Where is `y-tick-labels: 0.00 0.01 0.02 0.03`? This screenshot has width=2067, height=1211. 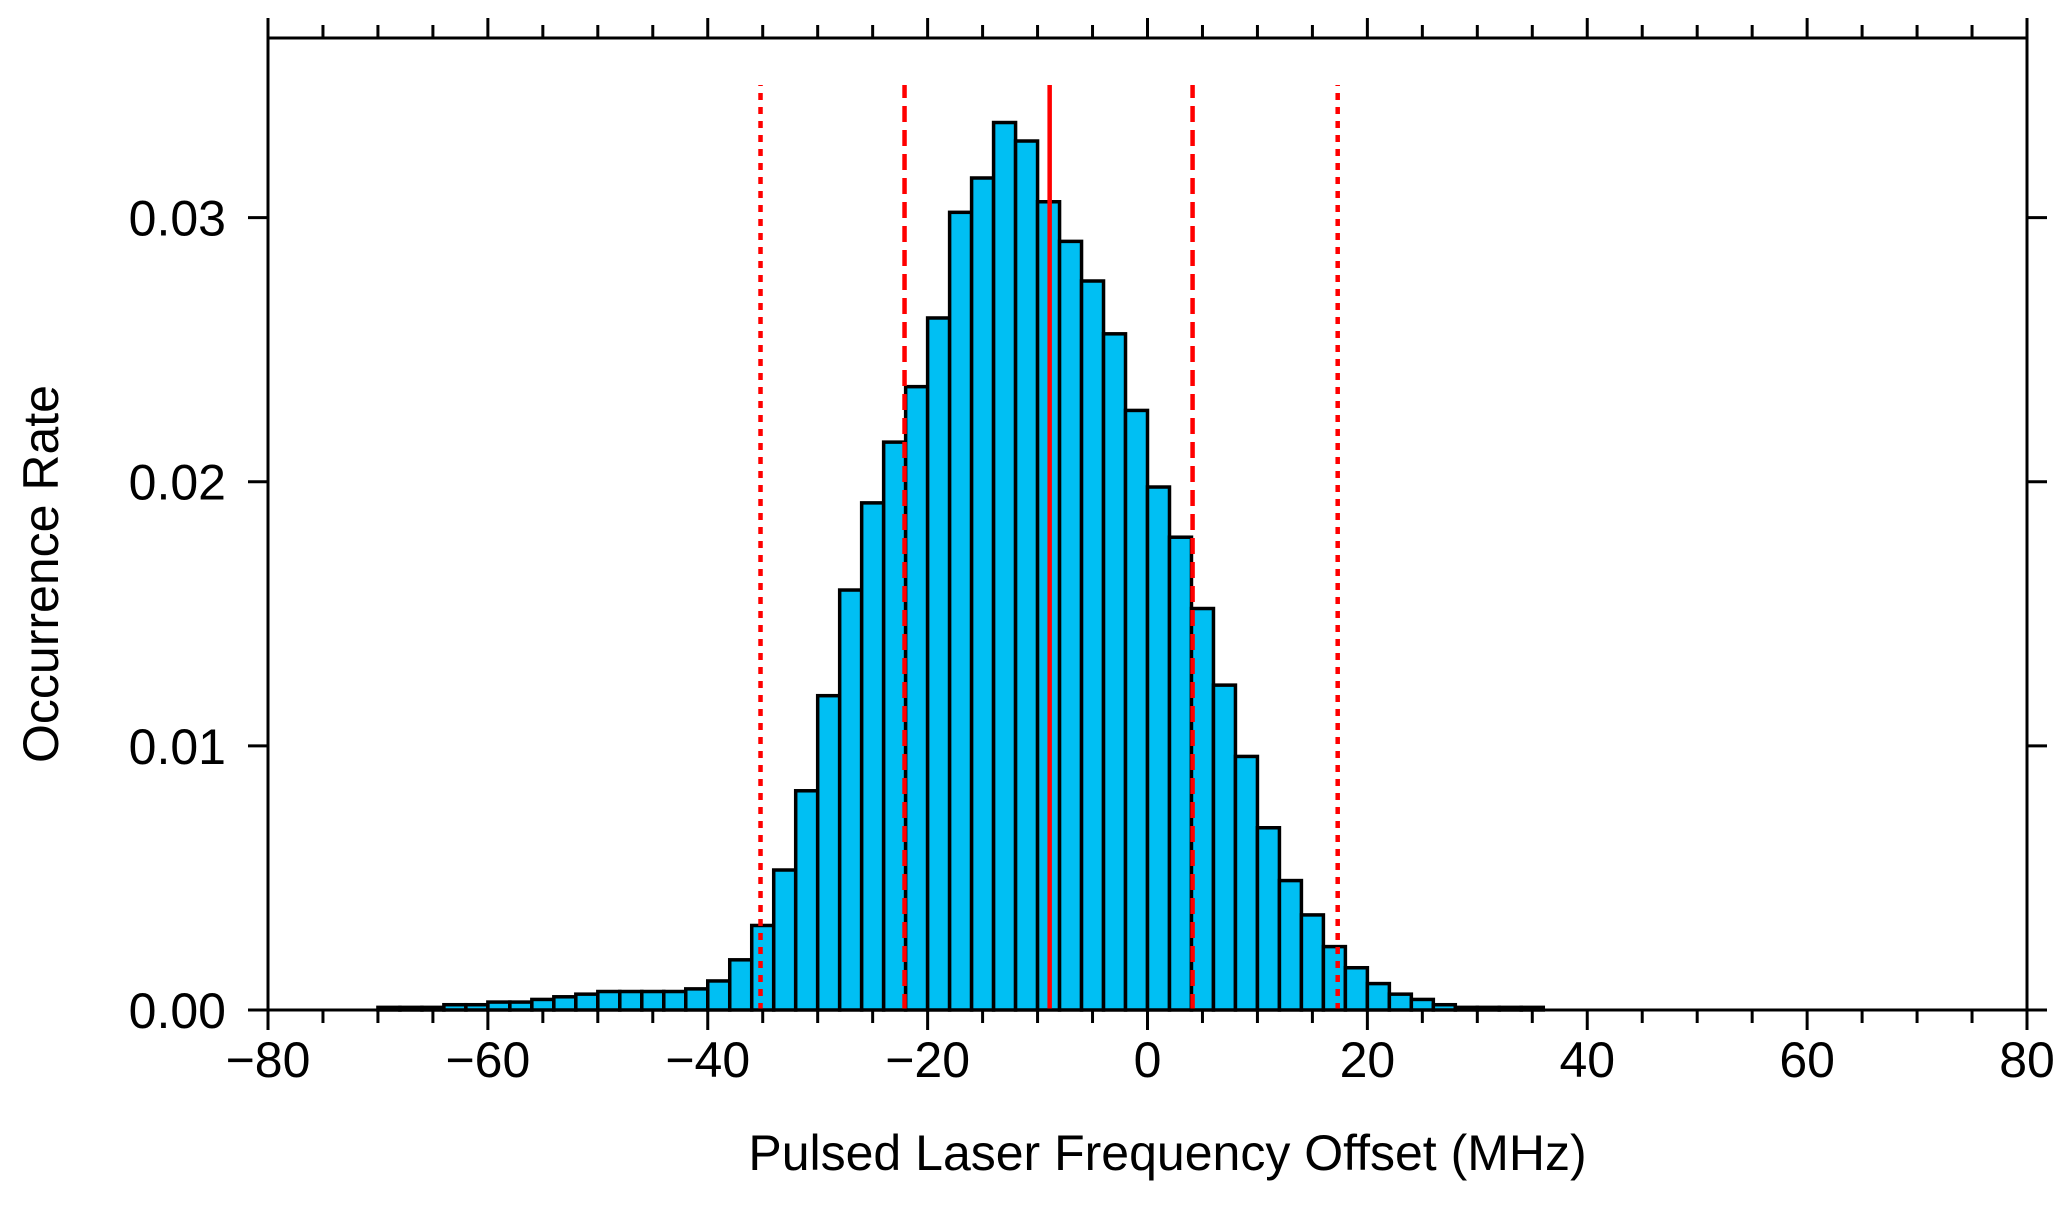
y-tick-labels: 0.00 0.01 0.02 0.03 is located at coordinates (177, 615).